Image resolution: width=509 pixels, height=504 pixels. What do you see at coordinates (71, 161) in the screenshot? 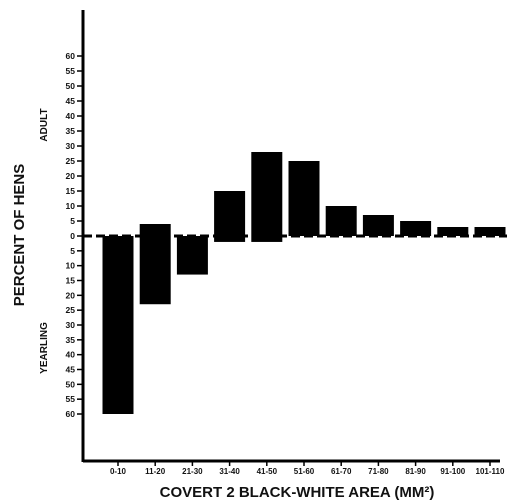
I see `y-tick-label-adult-25: 25` at bounding box center [71, 161].